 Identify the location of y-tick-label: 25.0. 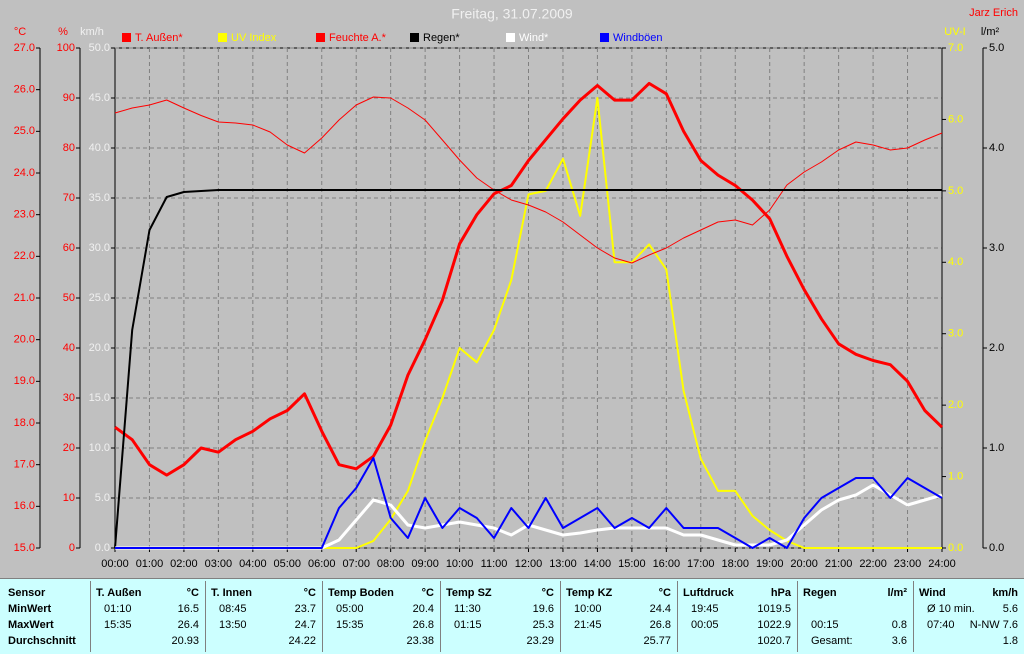
(99, 298).